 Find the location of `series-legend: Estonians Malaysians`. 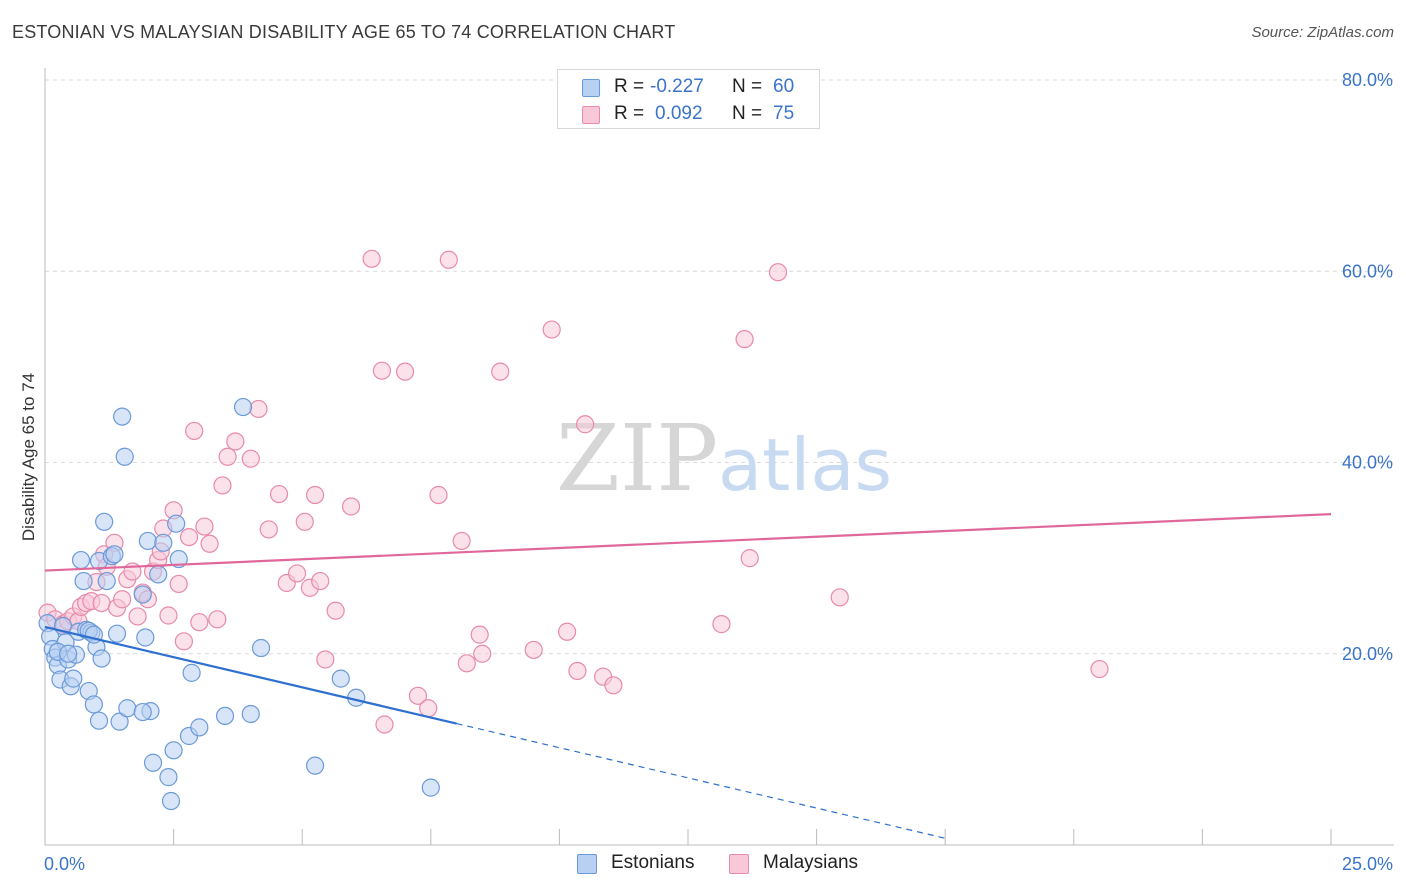

series-legend: Estonians Malaysians is located at coordinates (703, 864).